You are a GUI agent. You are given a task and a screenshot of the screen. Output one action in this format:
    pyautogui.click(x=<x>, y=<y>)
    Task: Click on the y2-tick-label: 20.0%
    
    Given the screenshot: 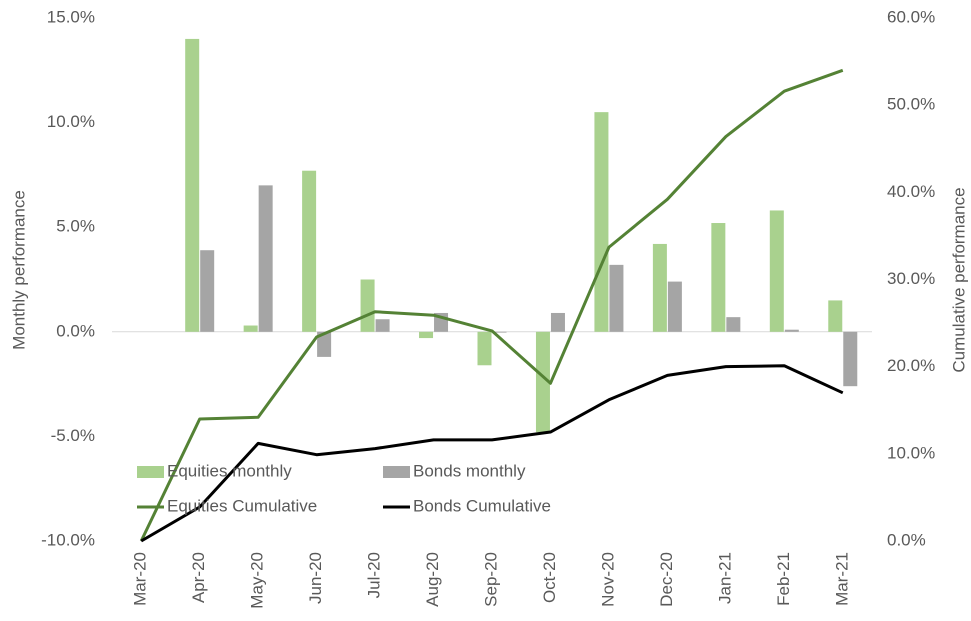 What is the action you would take?
    pyautogui.click(x=911, y=365)
    